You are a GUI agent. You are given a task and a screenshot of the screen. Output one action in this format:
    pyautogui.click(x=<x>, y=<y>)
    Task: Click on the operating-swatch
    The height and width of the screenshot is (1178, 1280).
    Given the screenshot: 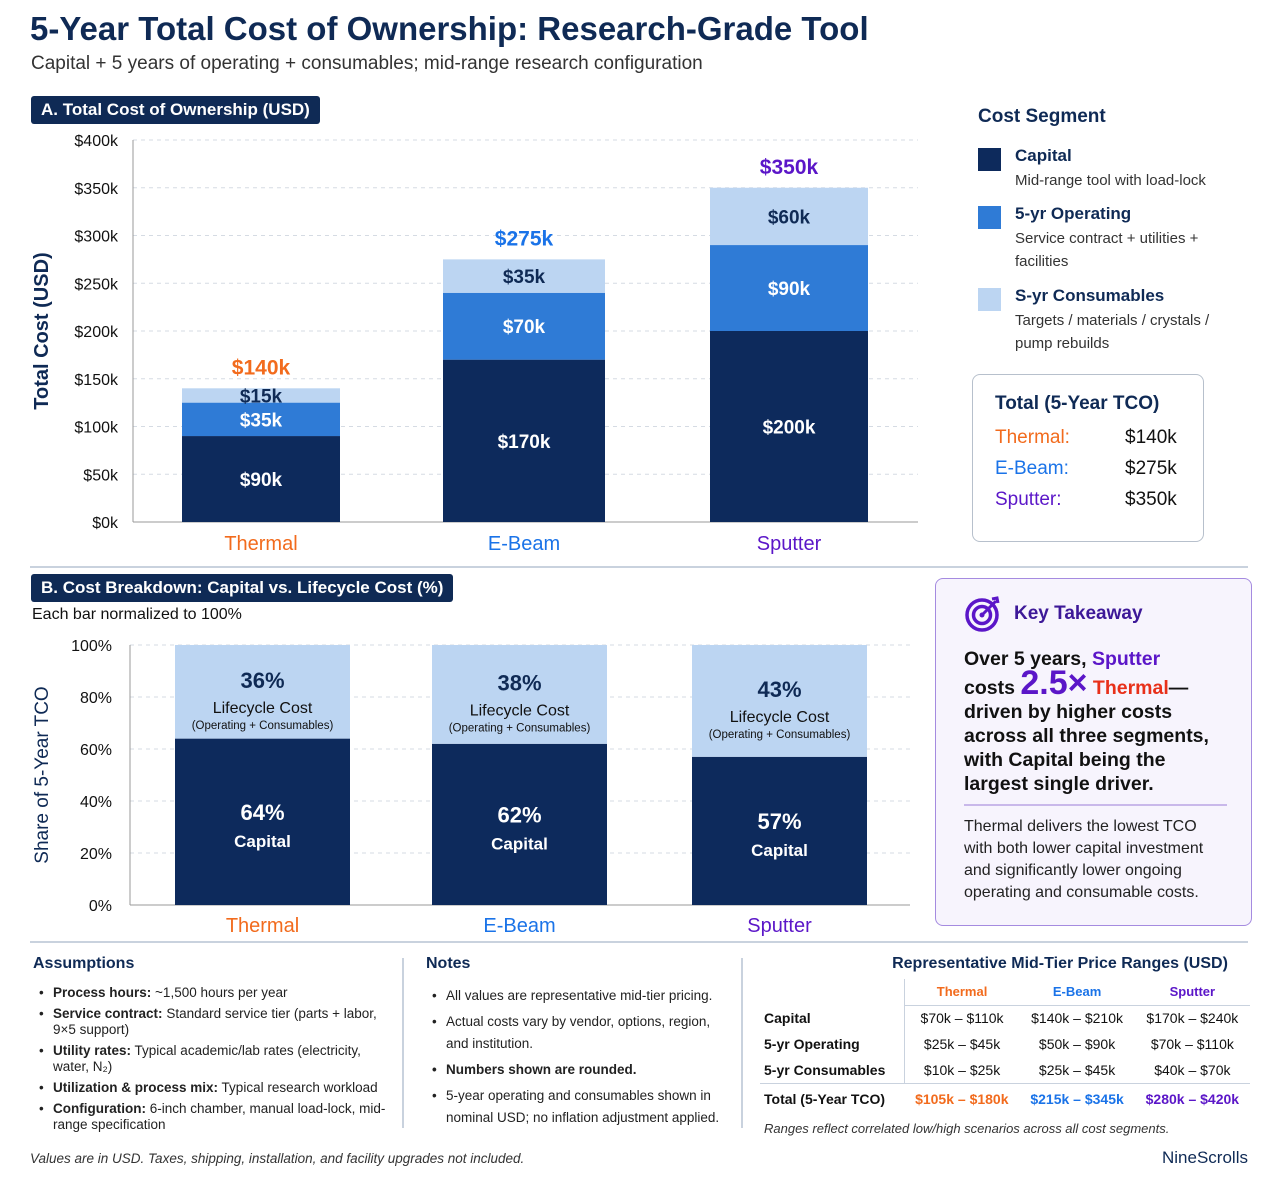 What is the action you would take?
    pyautogui.click(x=989, y=217)
    